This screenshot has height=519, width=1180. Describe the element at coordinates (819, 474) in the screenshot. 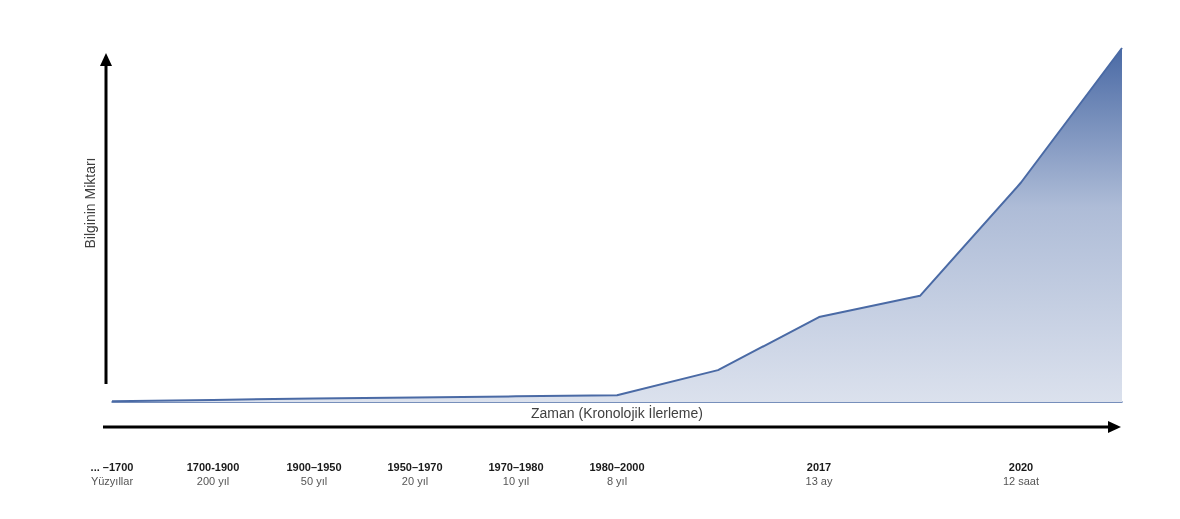

I see `x-tick-label: 2017 13 ay` at that location.